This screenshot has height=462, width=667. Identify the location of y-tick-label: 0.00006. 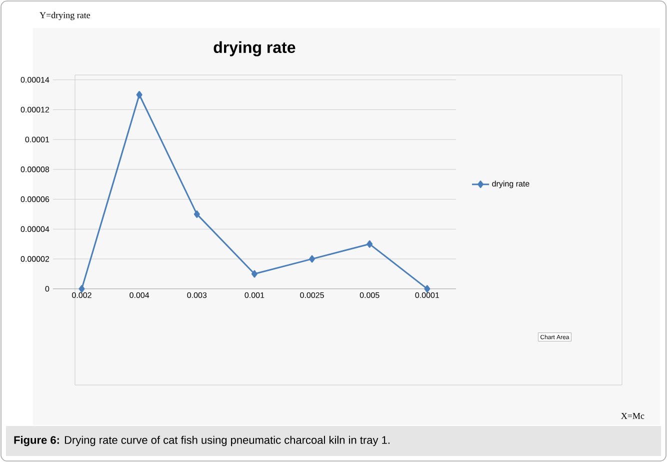
(35, 199).